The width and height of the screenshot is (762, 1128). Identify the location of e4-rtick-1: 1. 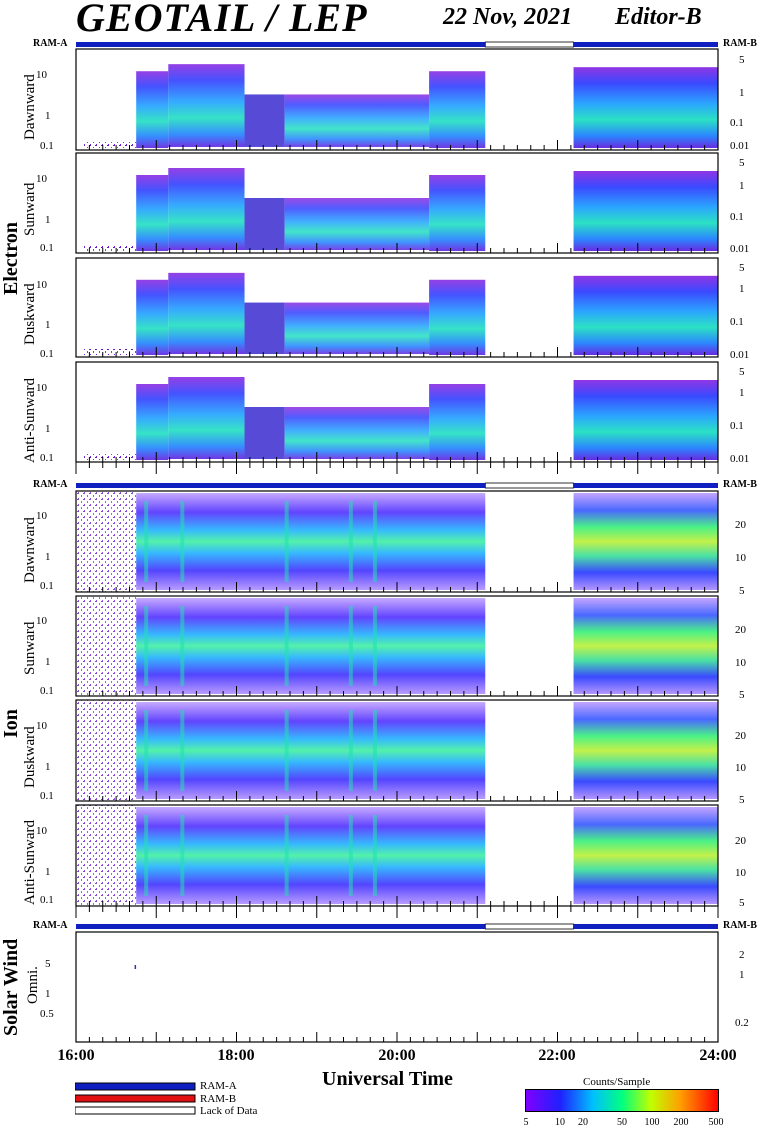
(742, 393).